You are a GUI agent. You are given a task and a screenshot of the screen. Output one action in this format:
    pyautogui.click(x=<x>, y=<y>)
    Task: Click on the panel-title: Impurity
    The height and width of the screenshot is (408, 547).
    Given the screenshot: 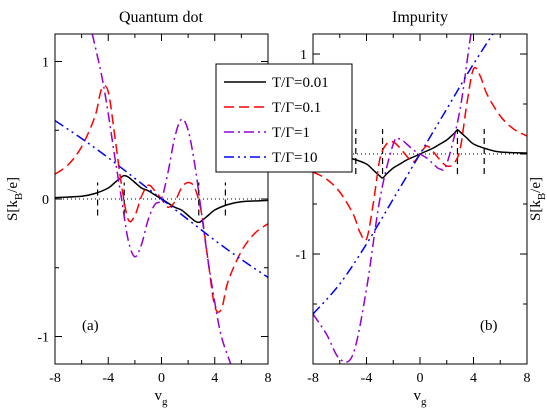 What is the action you would take?
    pyautogui.click(x=420, y=17)
    